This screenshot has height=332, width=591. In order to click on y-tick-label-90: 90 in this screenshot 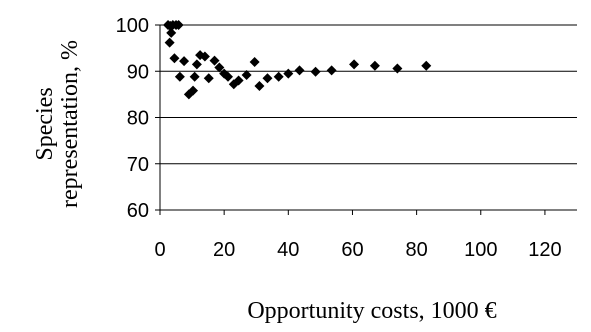, I will do `click(138, 72)`.